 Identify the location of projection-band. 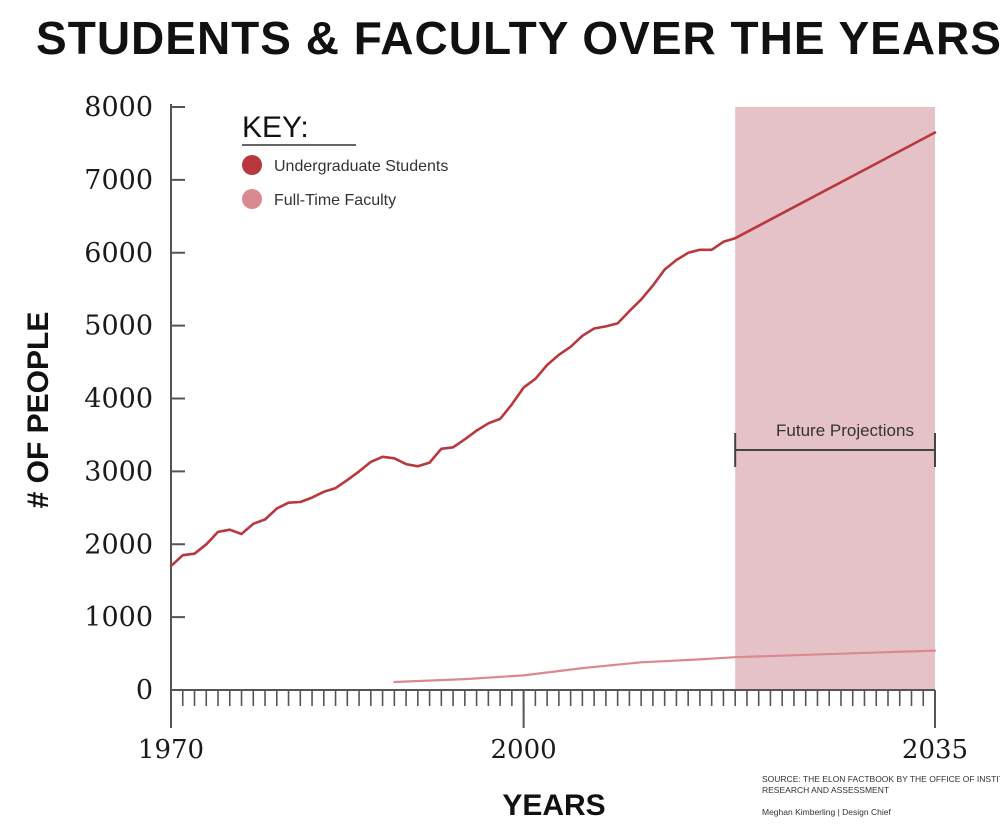
(835, 398).